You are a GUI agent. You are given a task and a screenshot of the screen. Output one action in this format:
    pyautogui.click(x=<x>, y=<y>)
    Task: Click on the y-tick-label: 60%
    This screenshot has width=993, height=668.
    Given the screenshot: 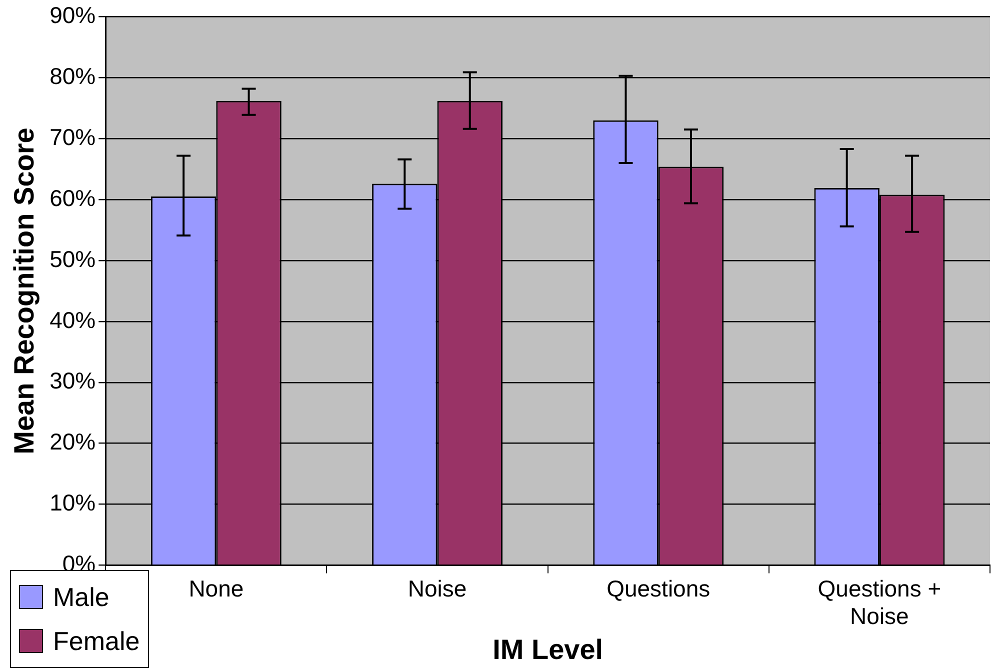 What is the action you would take?
    pyautogui.click(x=73, y=197)
    